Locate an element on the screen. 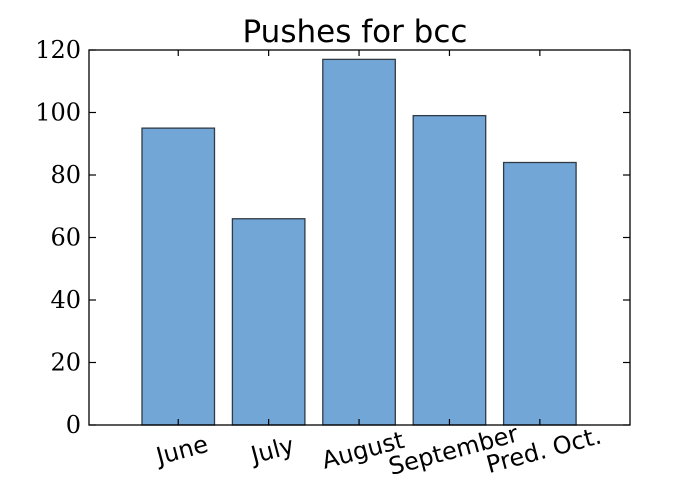  y-tick-label: 40 is located at coordinates (65, 300).